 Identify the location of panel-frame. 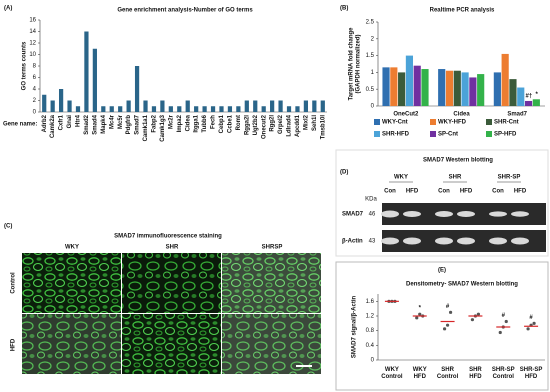
(442, 203).